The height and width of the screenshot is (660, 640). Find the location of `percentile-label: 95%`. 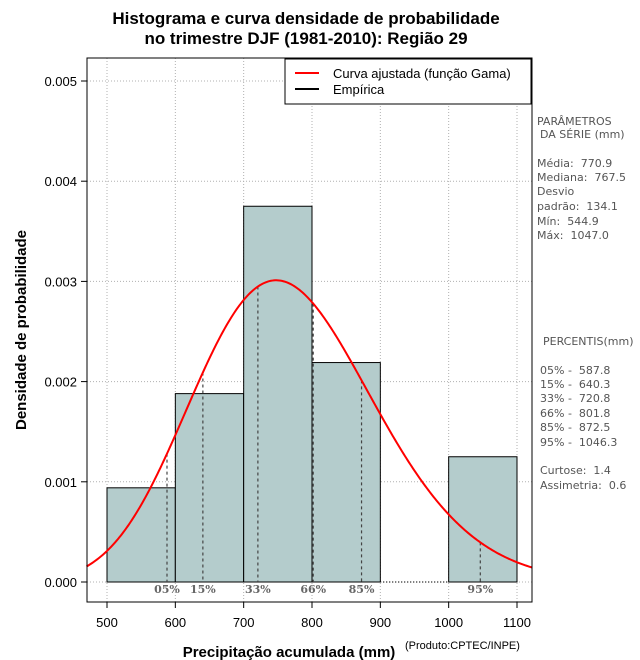

percentile-label: 95% is located at coordinates (480, 589).